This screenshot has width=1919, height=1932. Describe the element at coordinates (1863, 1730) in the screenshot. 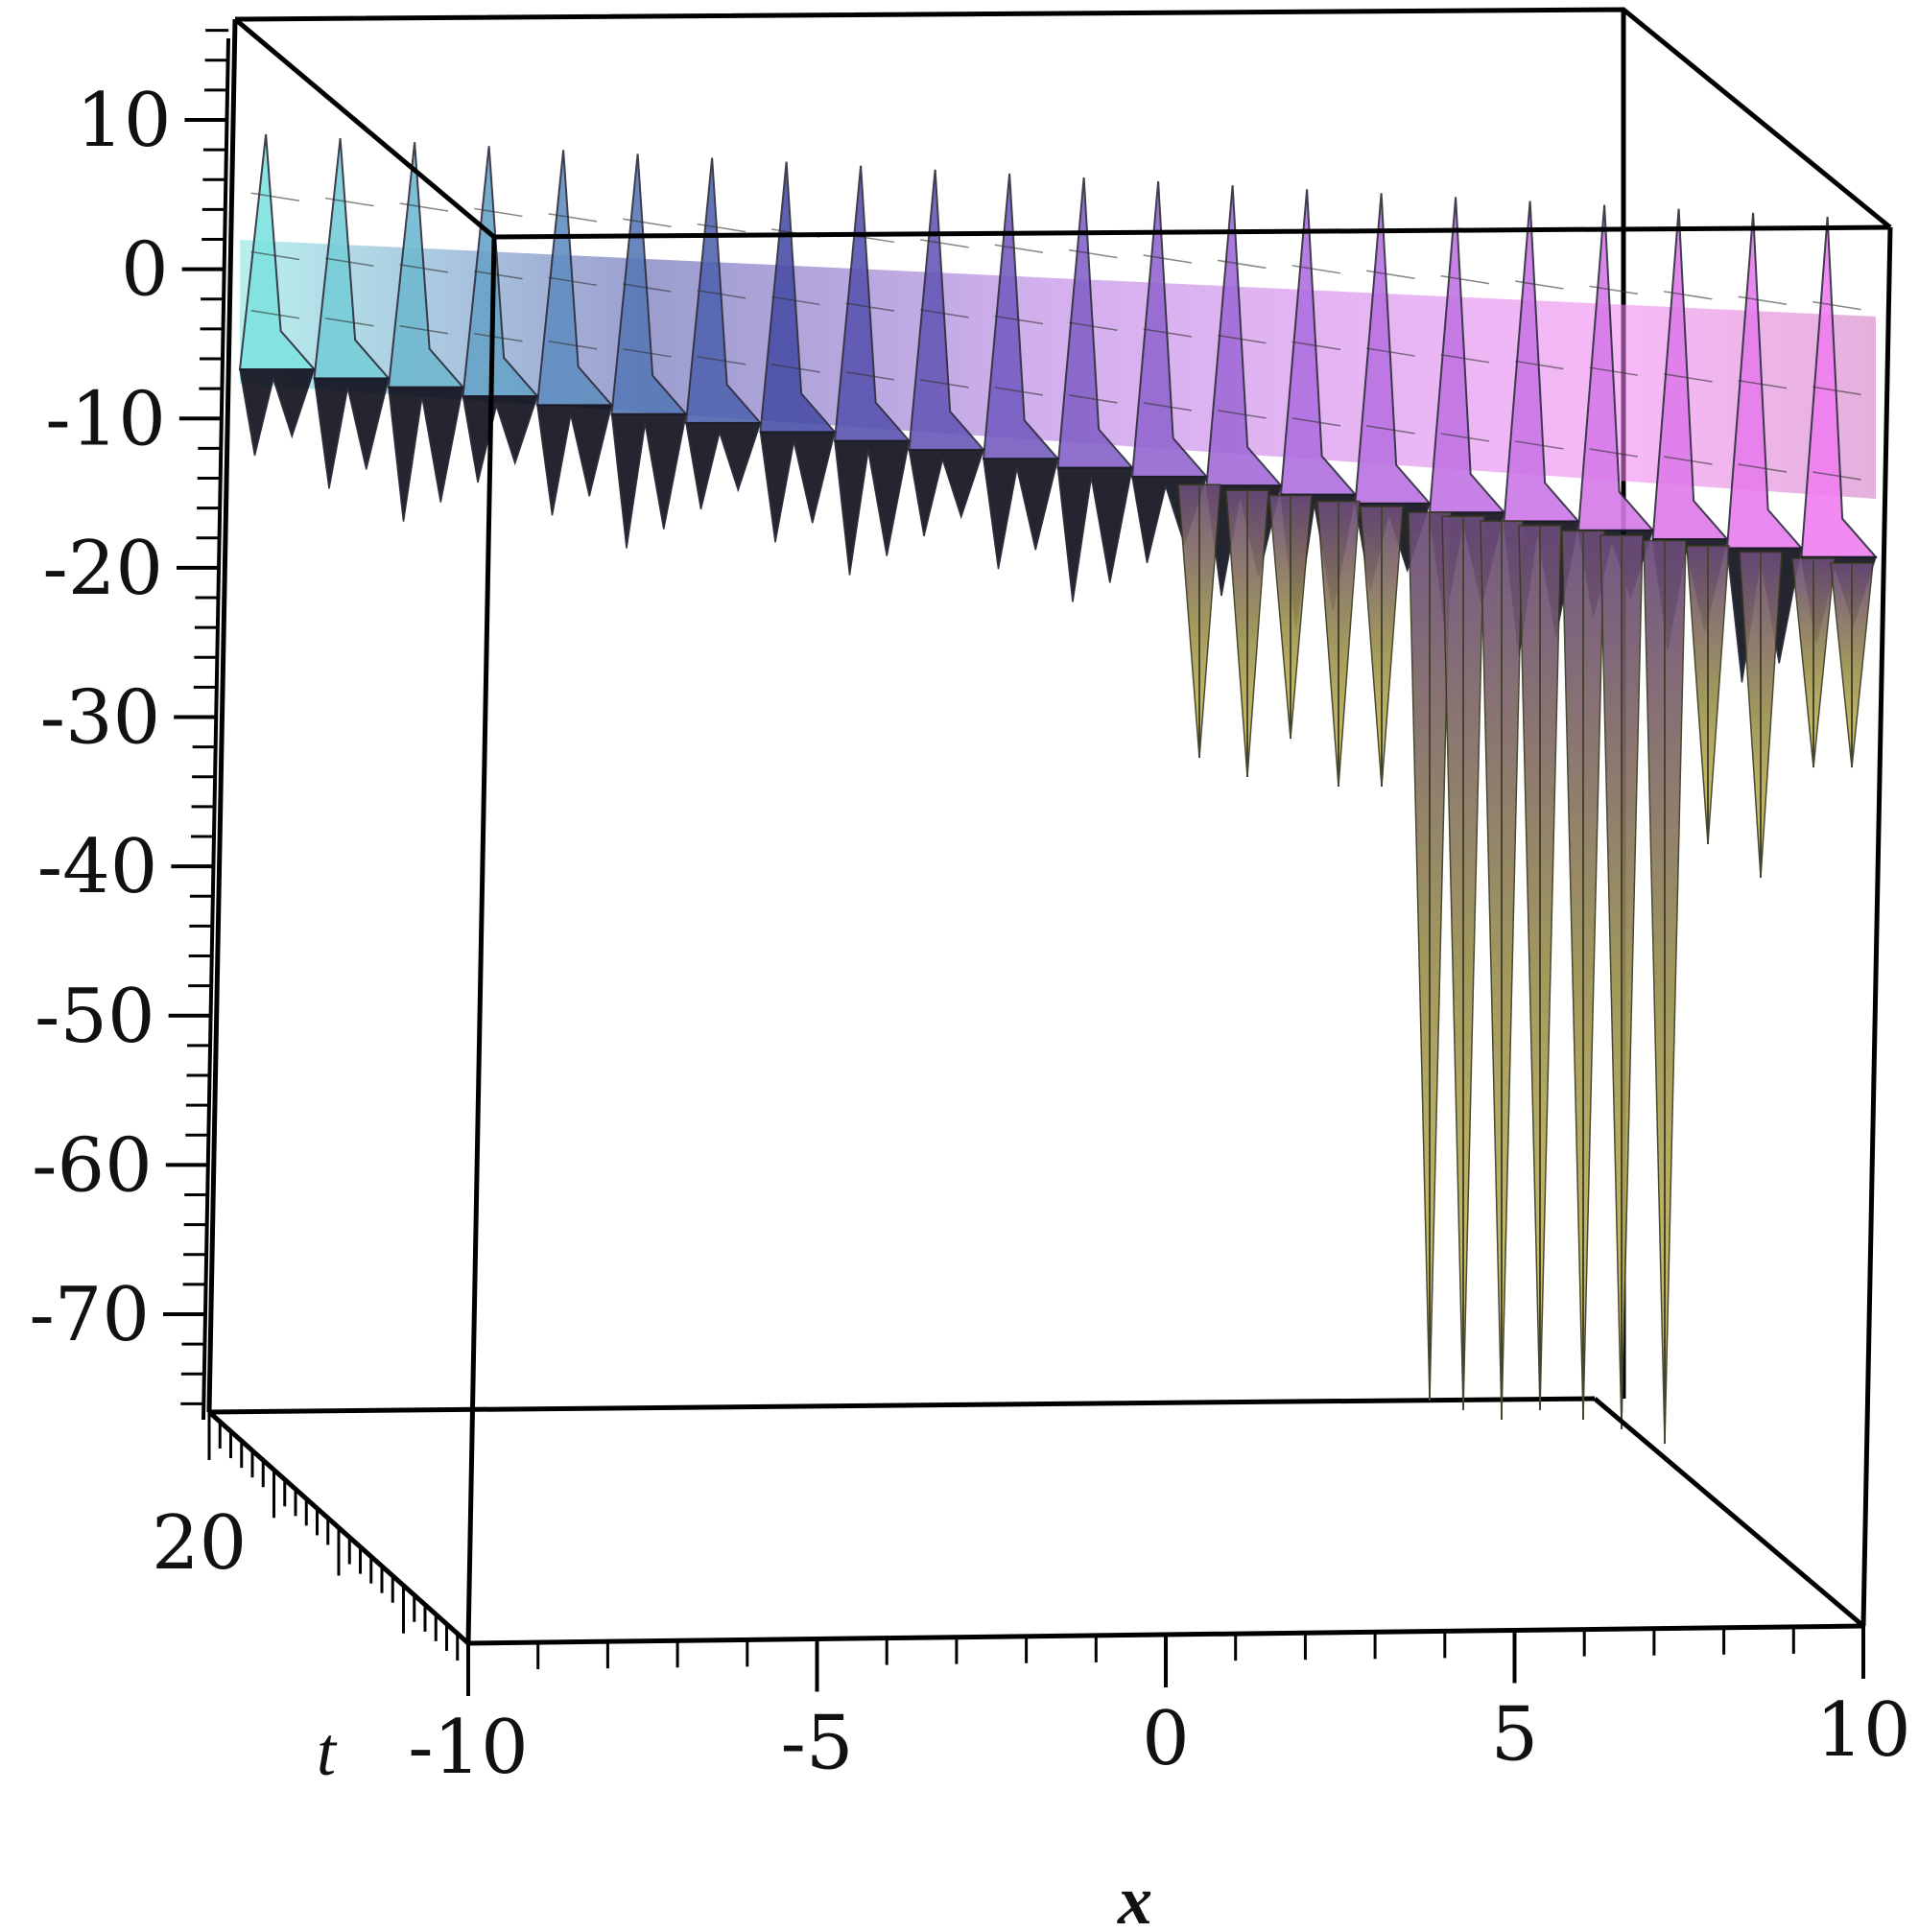

I see `x-tick-label: 10` at that location.